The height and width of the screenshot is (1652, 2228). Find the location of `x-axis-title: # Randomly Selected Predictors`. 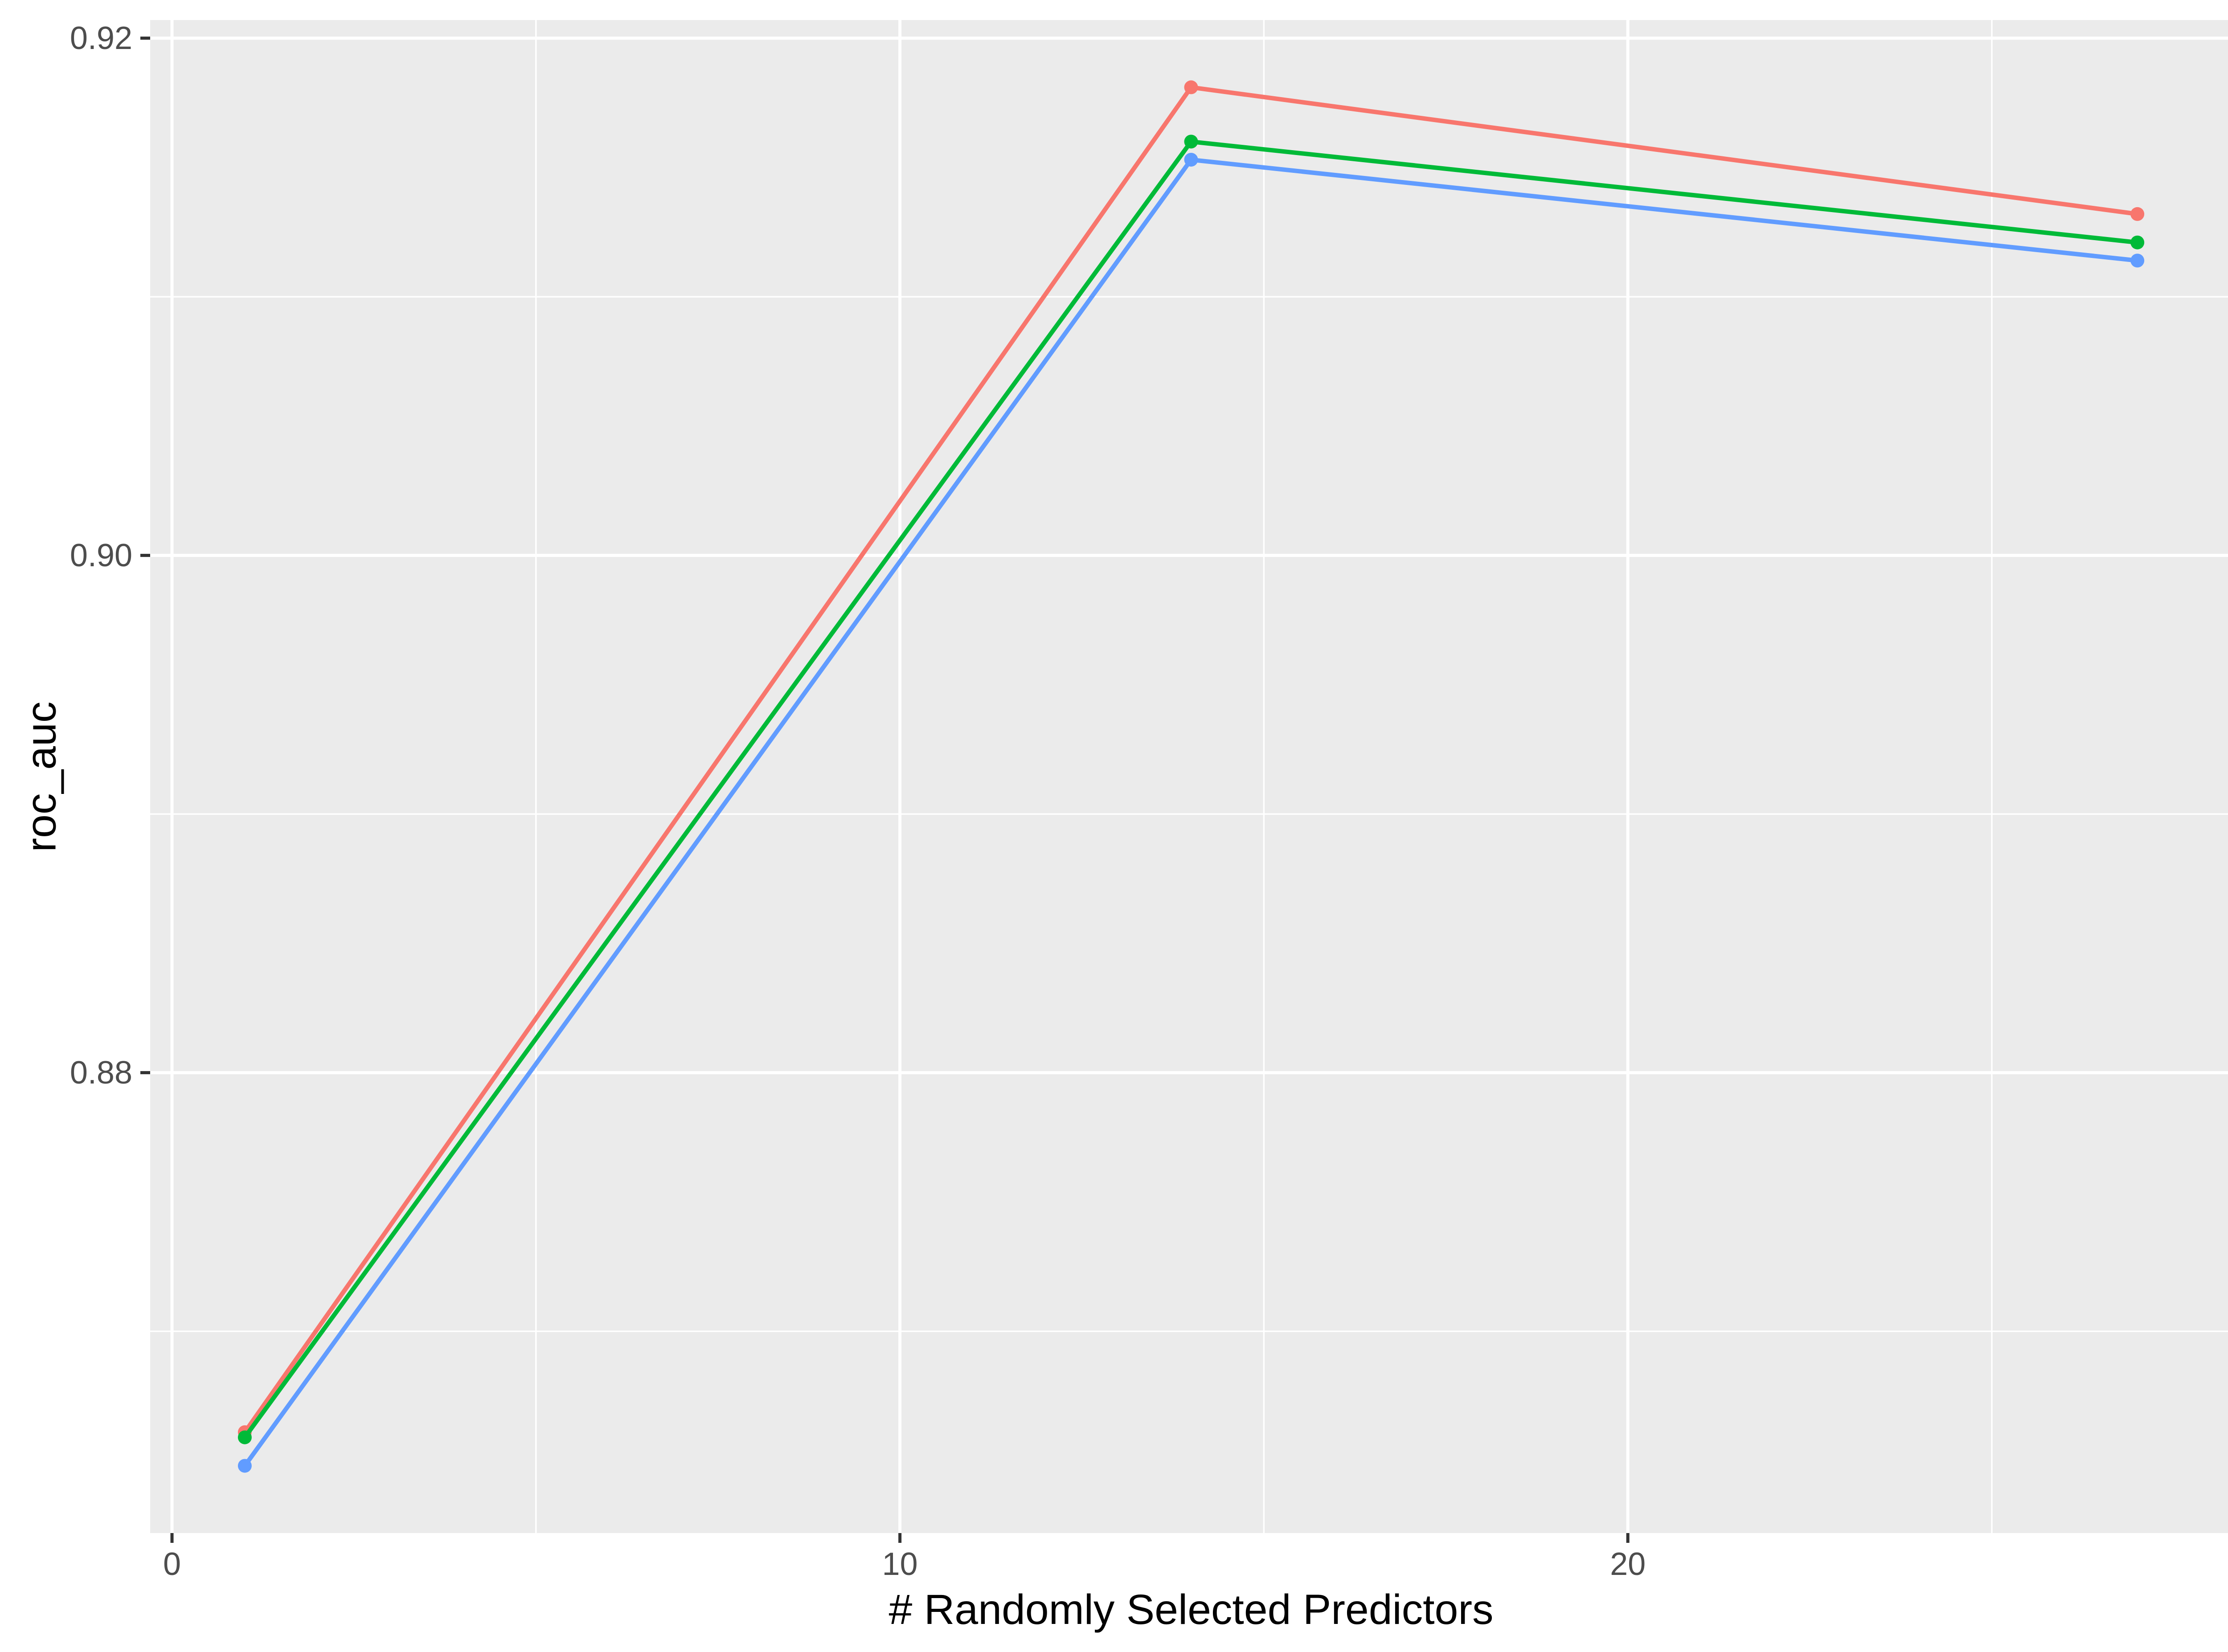

x-axis-title: # Randomly Selected Predictors is located at coordinates (1192, 1609).